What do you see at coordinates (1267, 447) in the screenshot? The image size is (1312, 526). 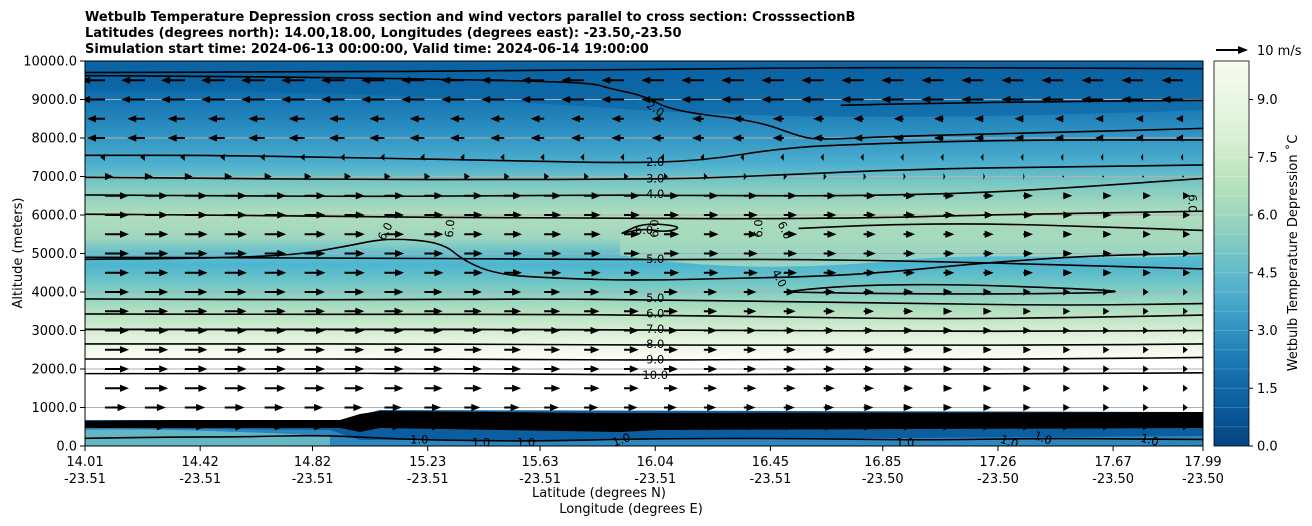 I see `colorbar-tick-label: 0.0` at bounding box center [1267, 447].